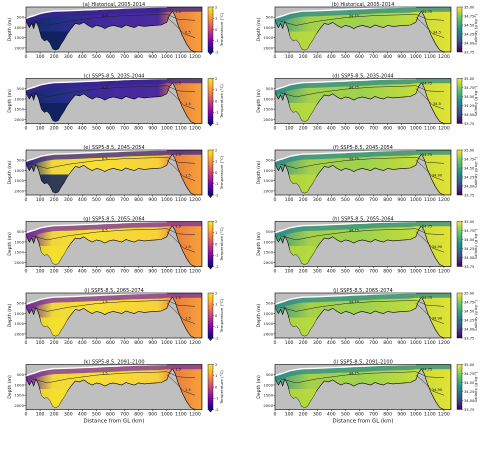 The height and width of the screenshot is (450, 500). What do you see at coordinates (216, 365) in the screenshot?
I see `colorbar-tick-label: 2` at bounding box center [216, 365].